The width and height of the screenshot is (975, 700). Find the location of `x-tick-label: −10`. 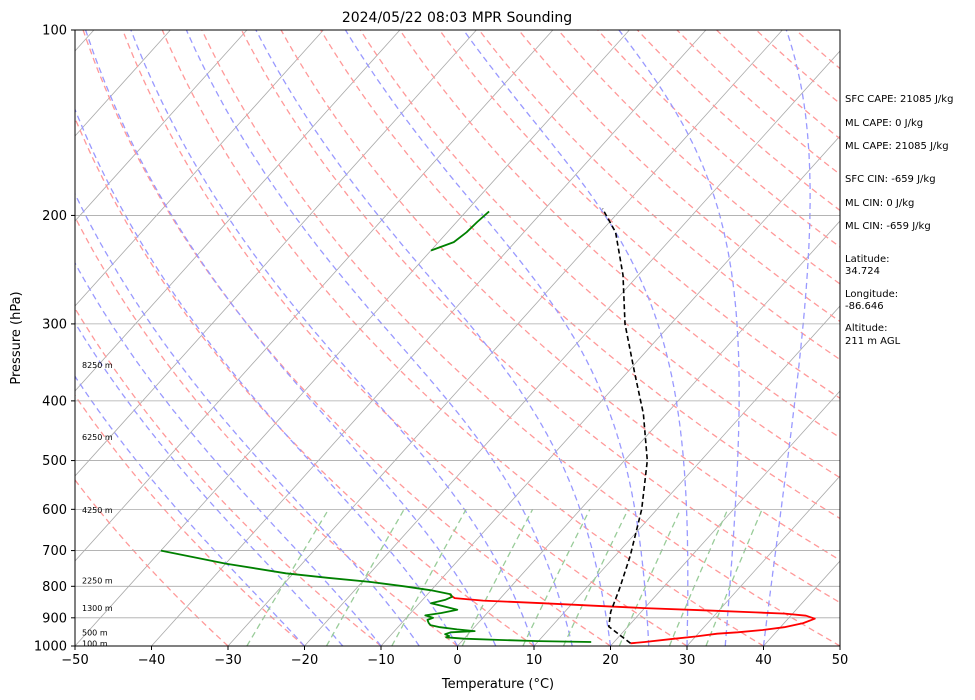

x-tick-label: −10 is located at coordinates (380, 660).